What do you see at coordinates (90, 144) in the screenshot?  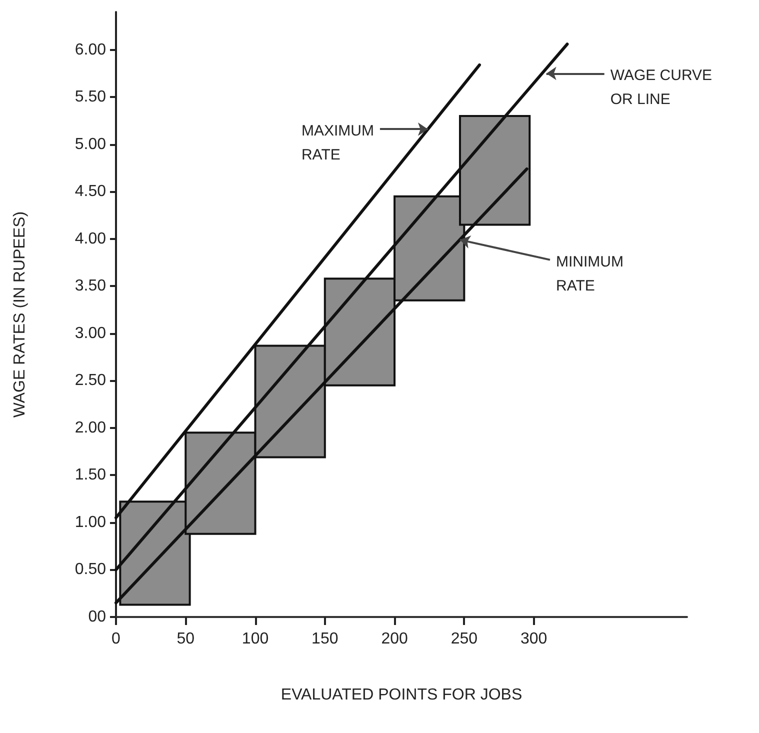 I see `y-tick-label: 5.00` at bounding box center [90, 144].